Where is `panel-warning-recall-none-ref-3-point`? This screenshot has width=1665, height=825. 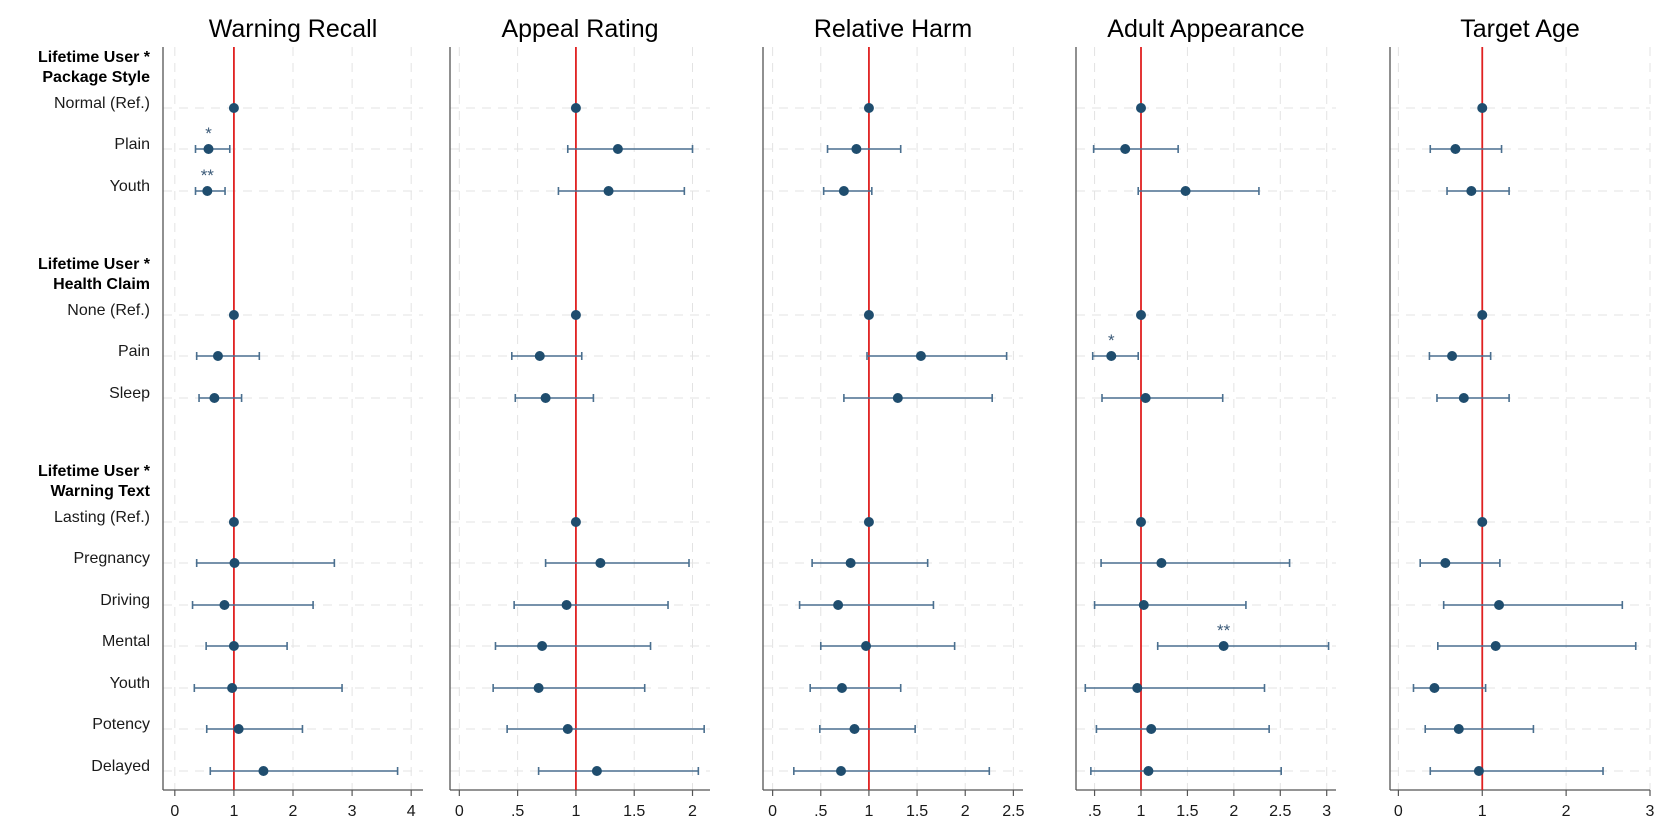
panel-warning-recall-none-ref-3-point is located at coordinates (233, 315).